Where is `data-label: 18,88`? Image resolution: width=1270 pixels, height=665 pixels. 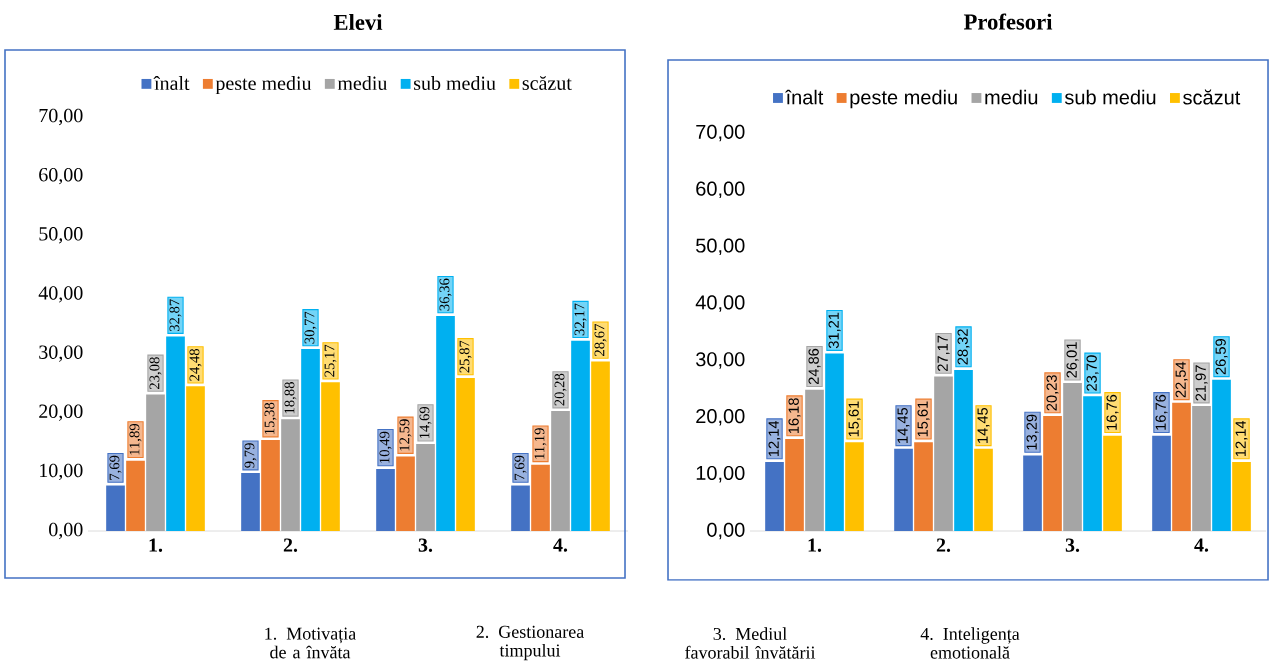
data-label: 18,88 is located at coordinates (290, 398).